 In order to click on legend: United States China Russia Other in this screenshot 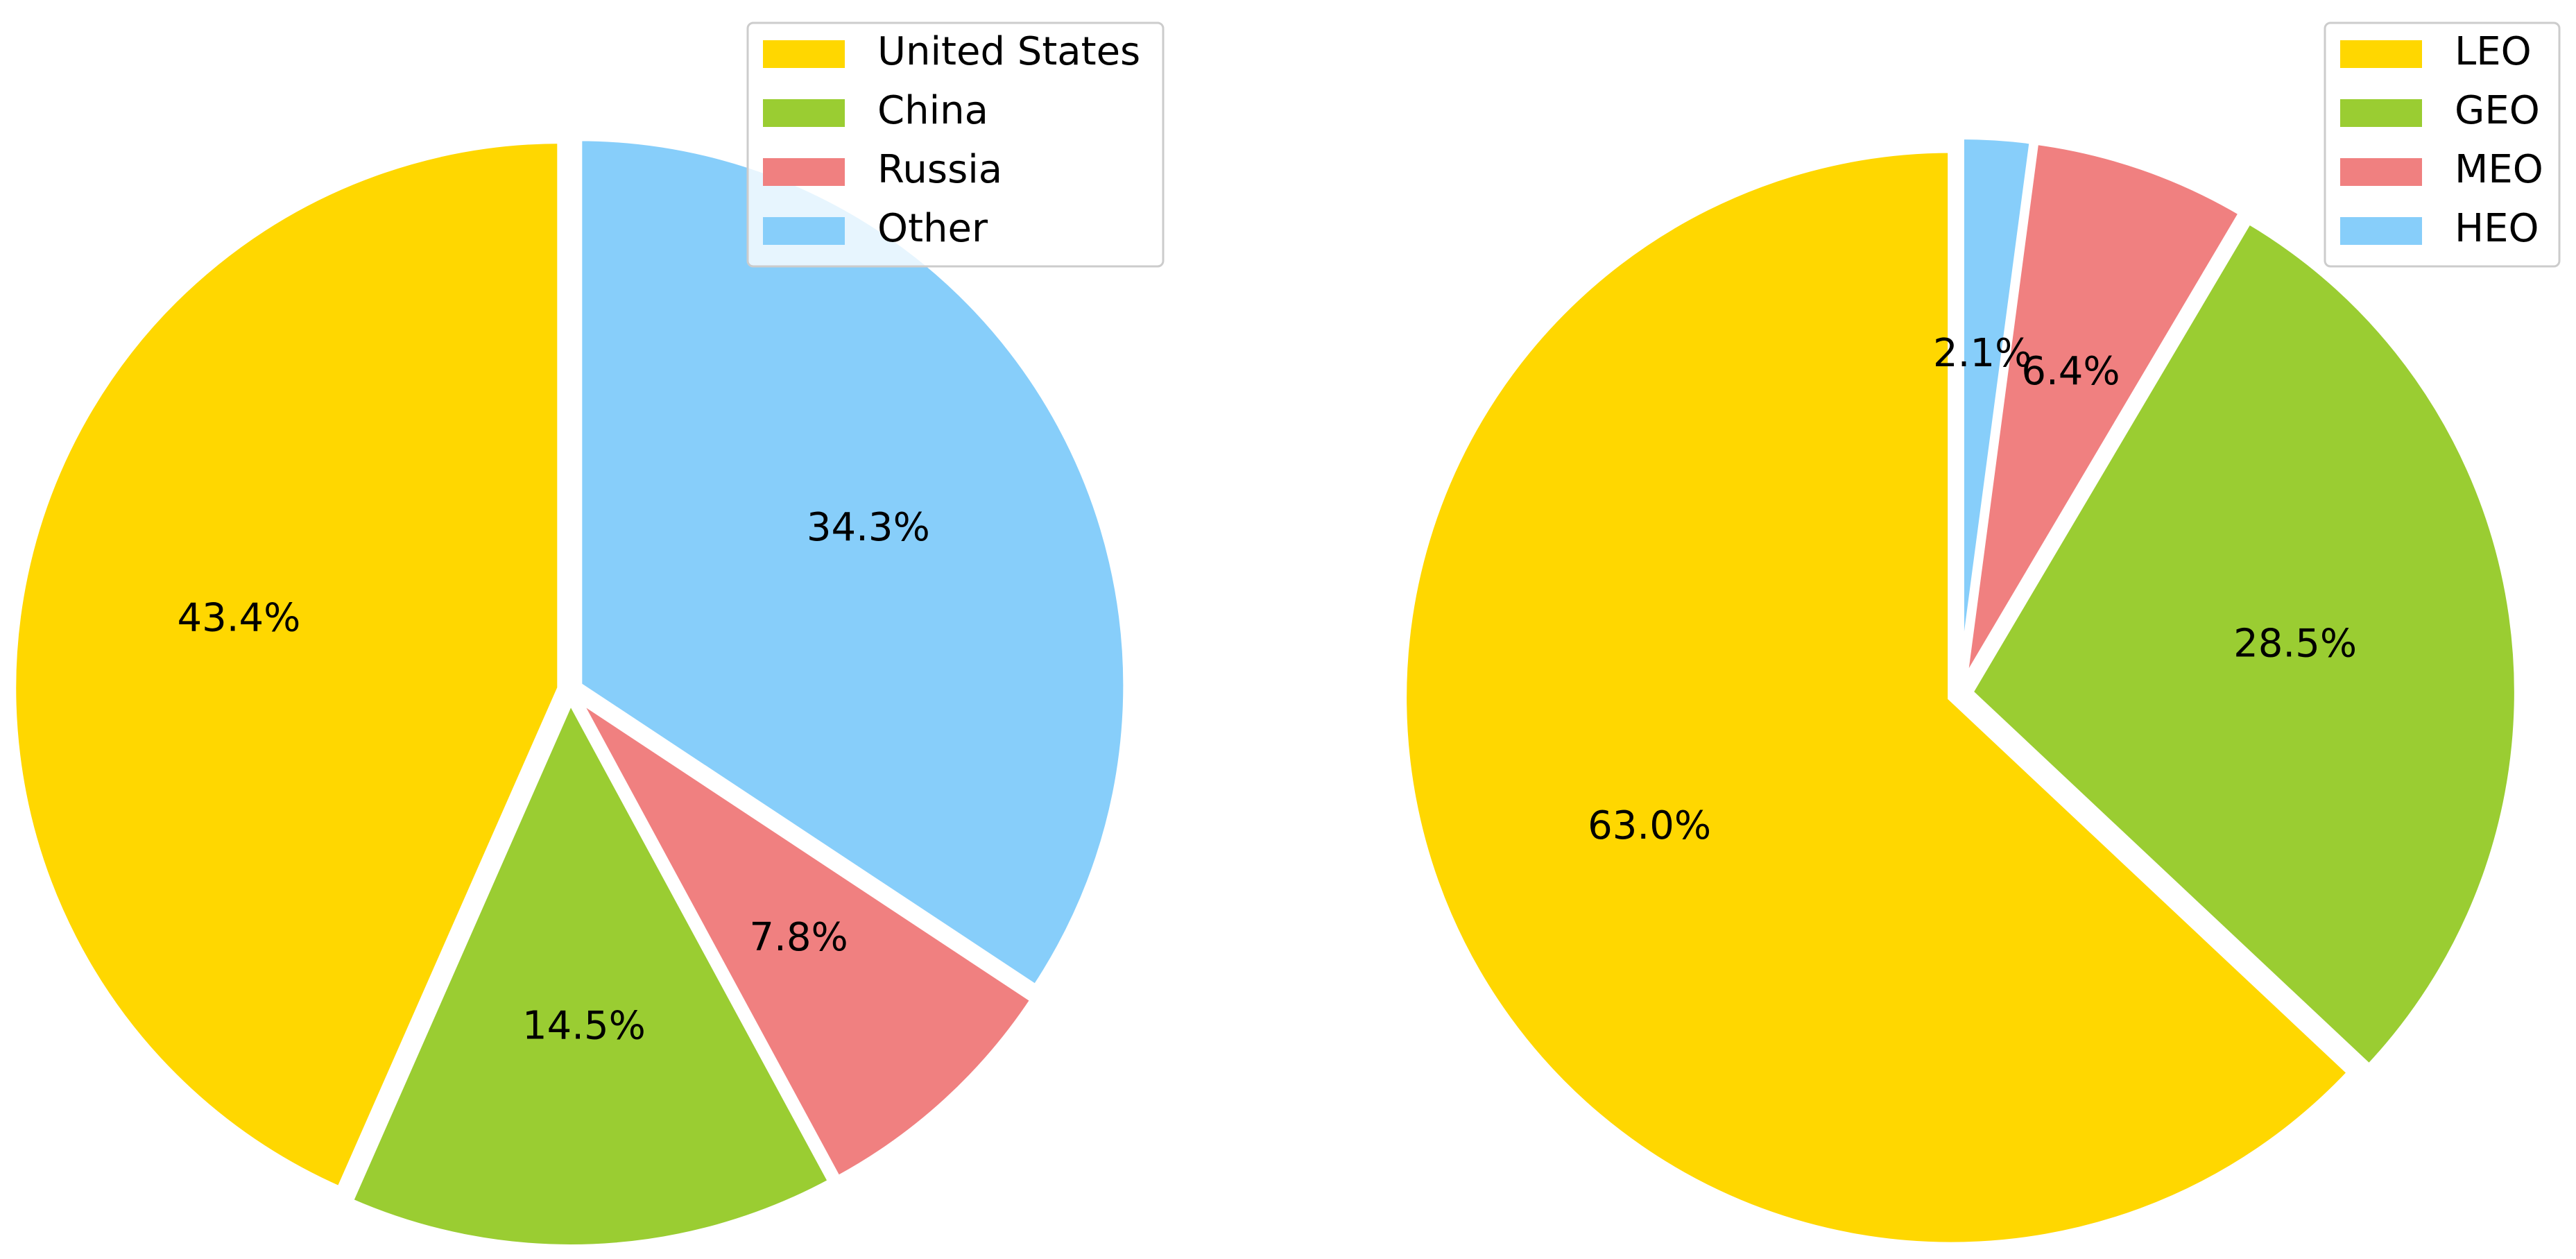, I will do `click(955, 145)`.